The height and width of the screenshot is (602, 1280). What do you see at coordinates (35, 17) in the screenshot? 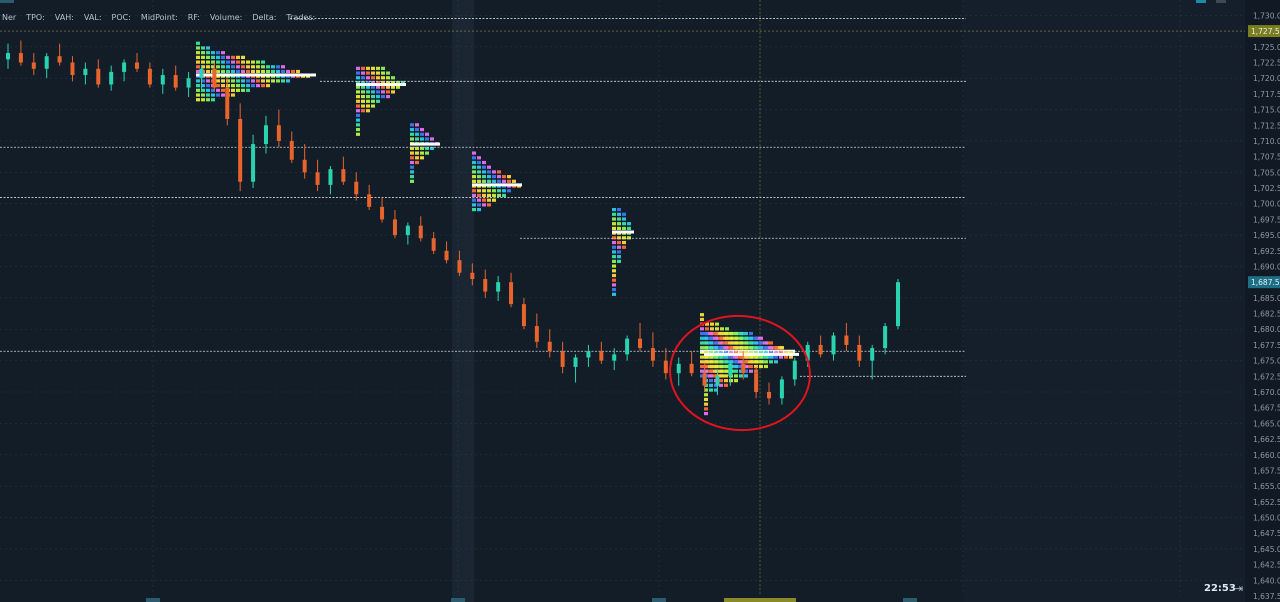
I see `legend-tpo: TPO:` at bounding box center [35, 17].